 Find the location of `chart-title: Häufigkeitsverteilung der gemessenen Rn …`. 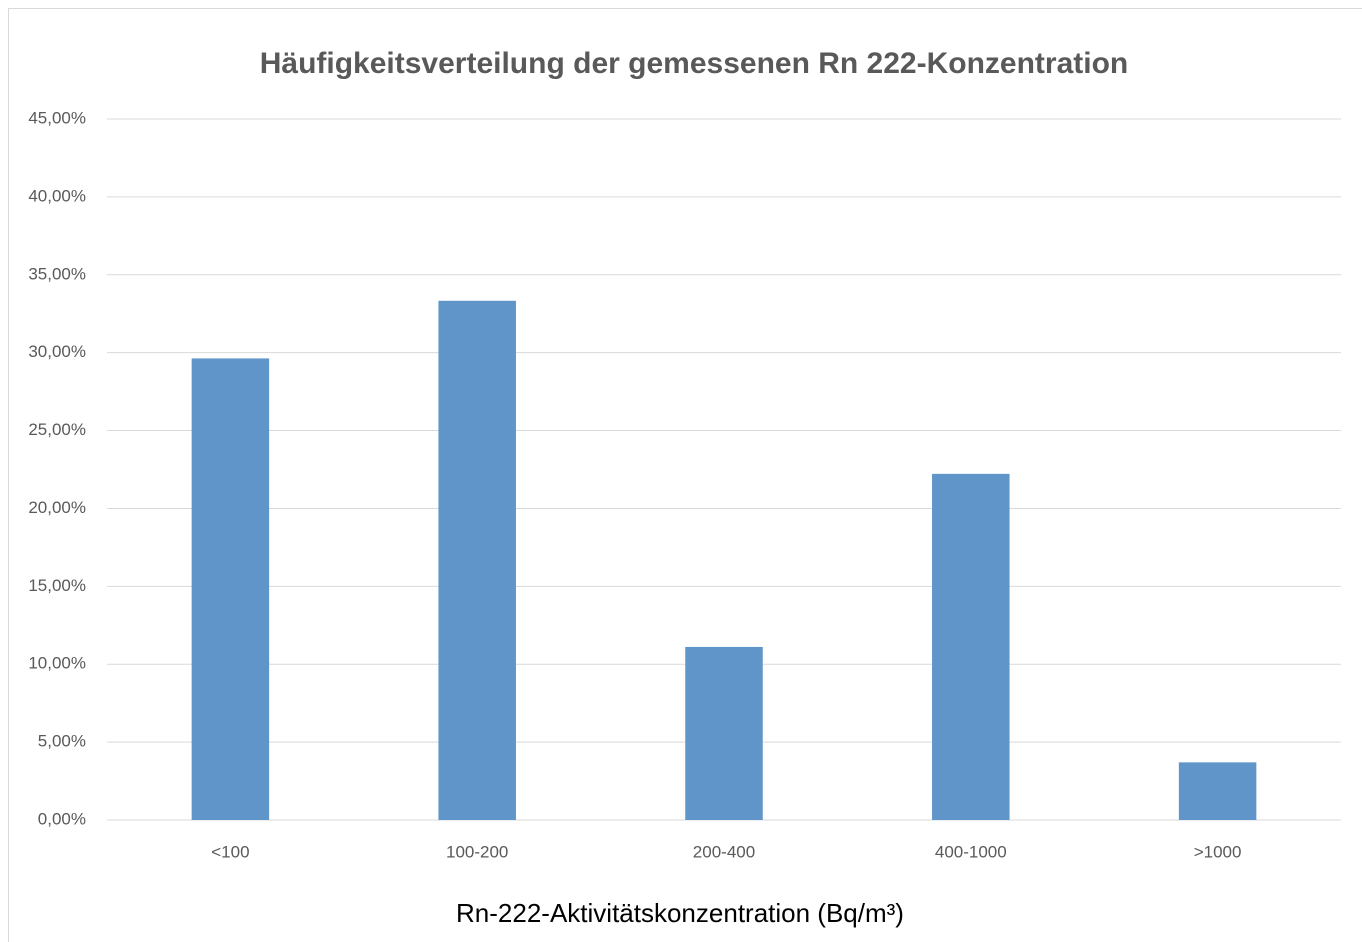

chart-title: Häufigkeitsverteilung der gemessenen Rn … is located at coordinates (694, 63).